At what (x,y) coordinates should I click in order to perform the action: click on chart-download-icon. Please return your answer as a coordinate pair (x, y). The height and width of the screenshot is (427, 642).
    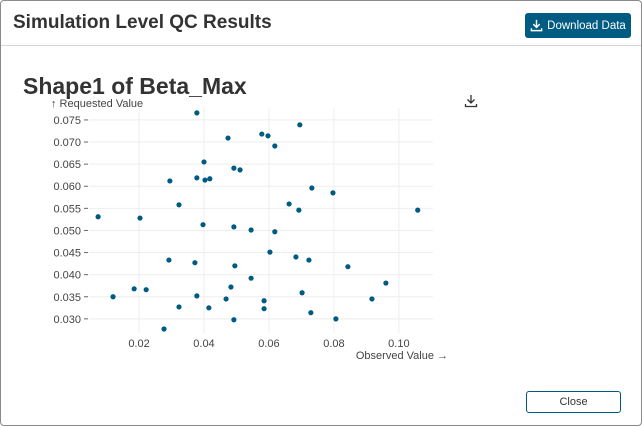
    Looking at the image, I should click on (471, 101).